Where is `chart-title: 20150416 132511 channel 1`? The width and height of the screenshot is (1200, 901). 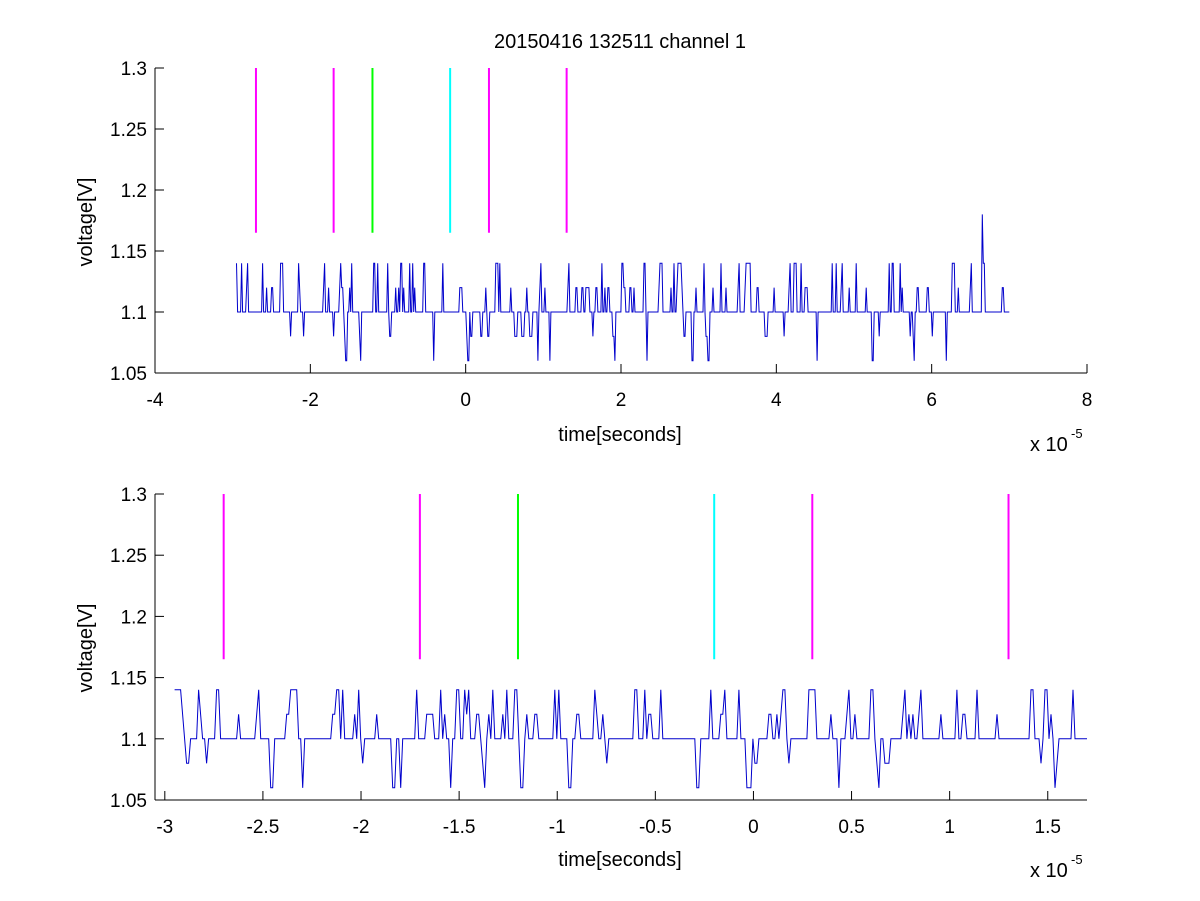 chart-title: 20150416 132511 channel 1 is located at coordinates (620, 42).